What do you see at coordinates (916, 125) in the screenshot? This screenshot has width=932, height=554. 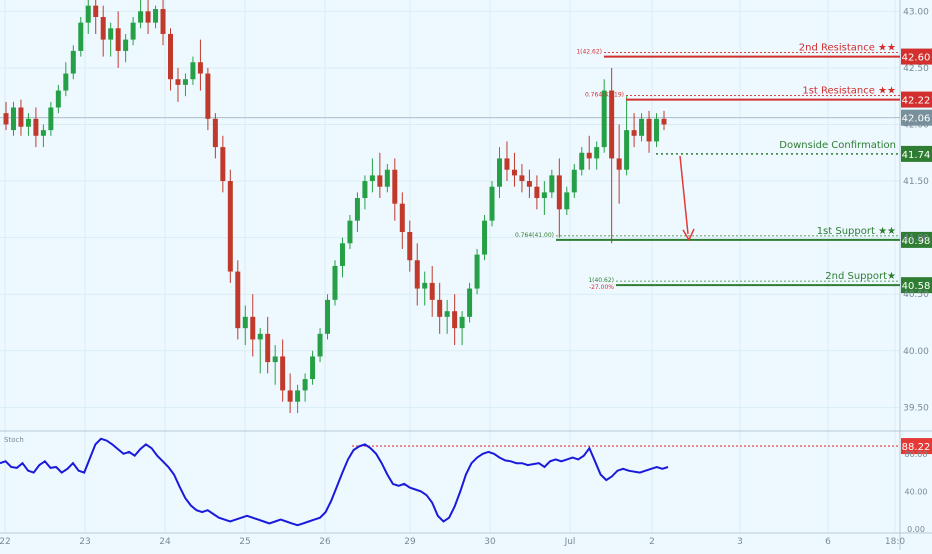 I see `price-tick: 42.00` at bounding box center [916, 125].